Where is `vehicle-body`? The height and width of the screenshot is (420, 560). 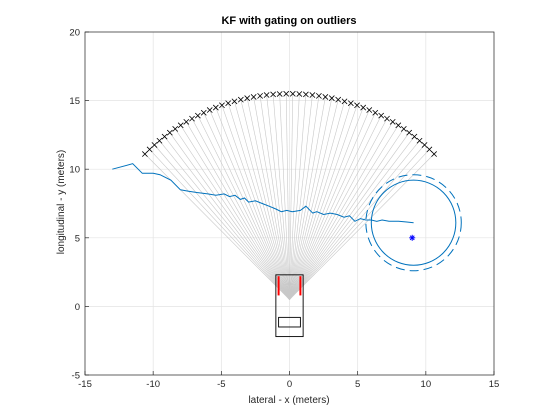
vehicle-body is located at coordinates (289, 306).